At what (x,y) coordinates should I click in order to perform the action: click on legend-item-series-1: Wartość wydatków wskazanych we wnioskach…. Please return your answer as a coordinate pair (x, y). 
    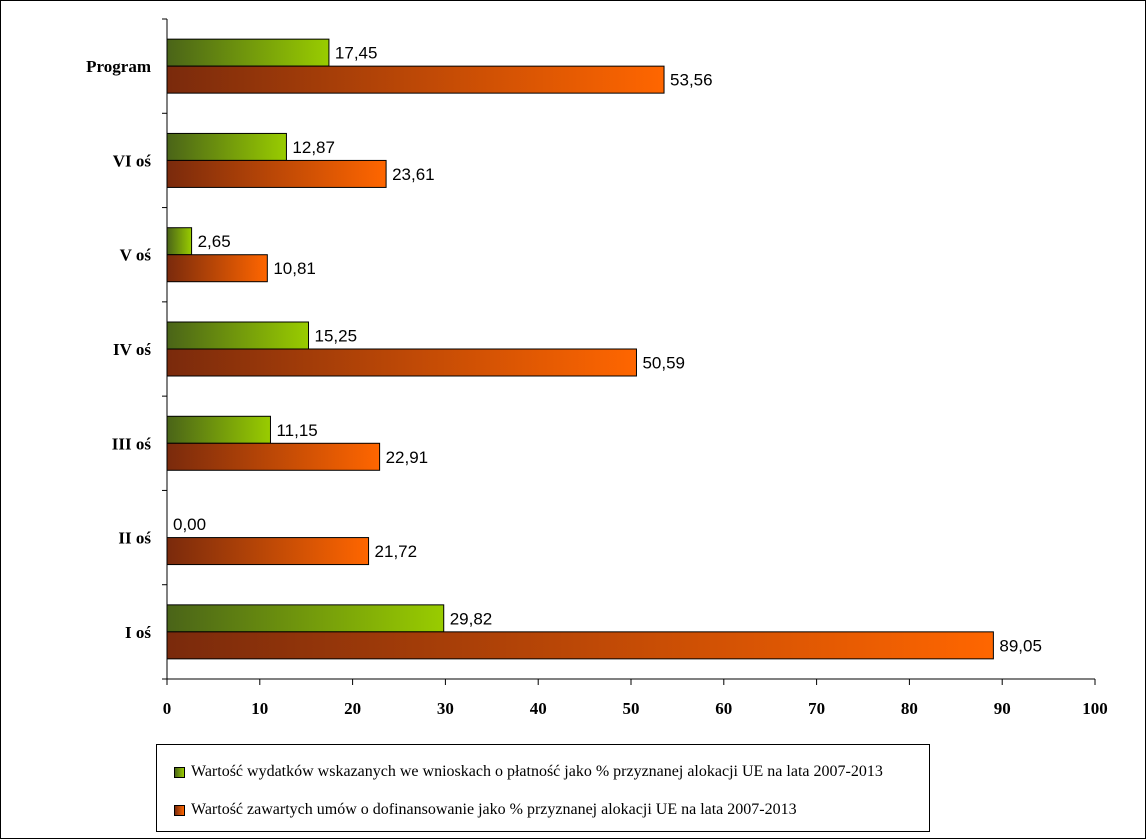
    Looking at the image, I should click on (528, 772).